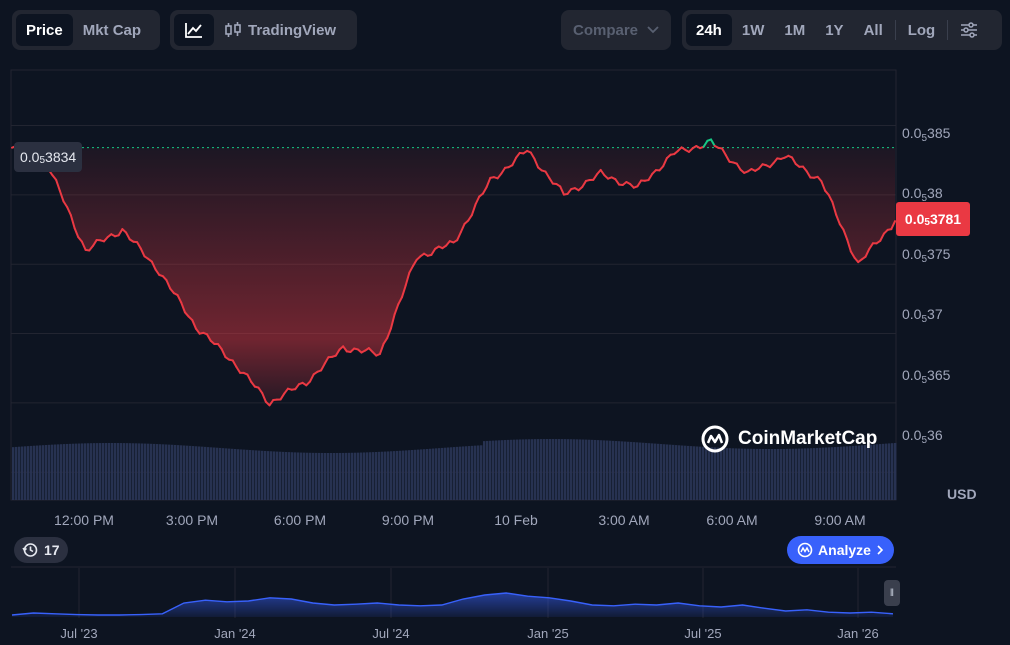 The width and height of the screenshot is (1010, 645). Describe the element at coordinates (732, 520) in the screenshot. I see `x-tick: 6:00 AM` at that location.